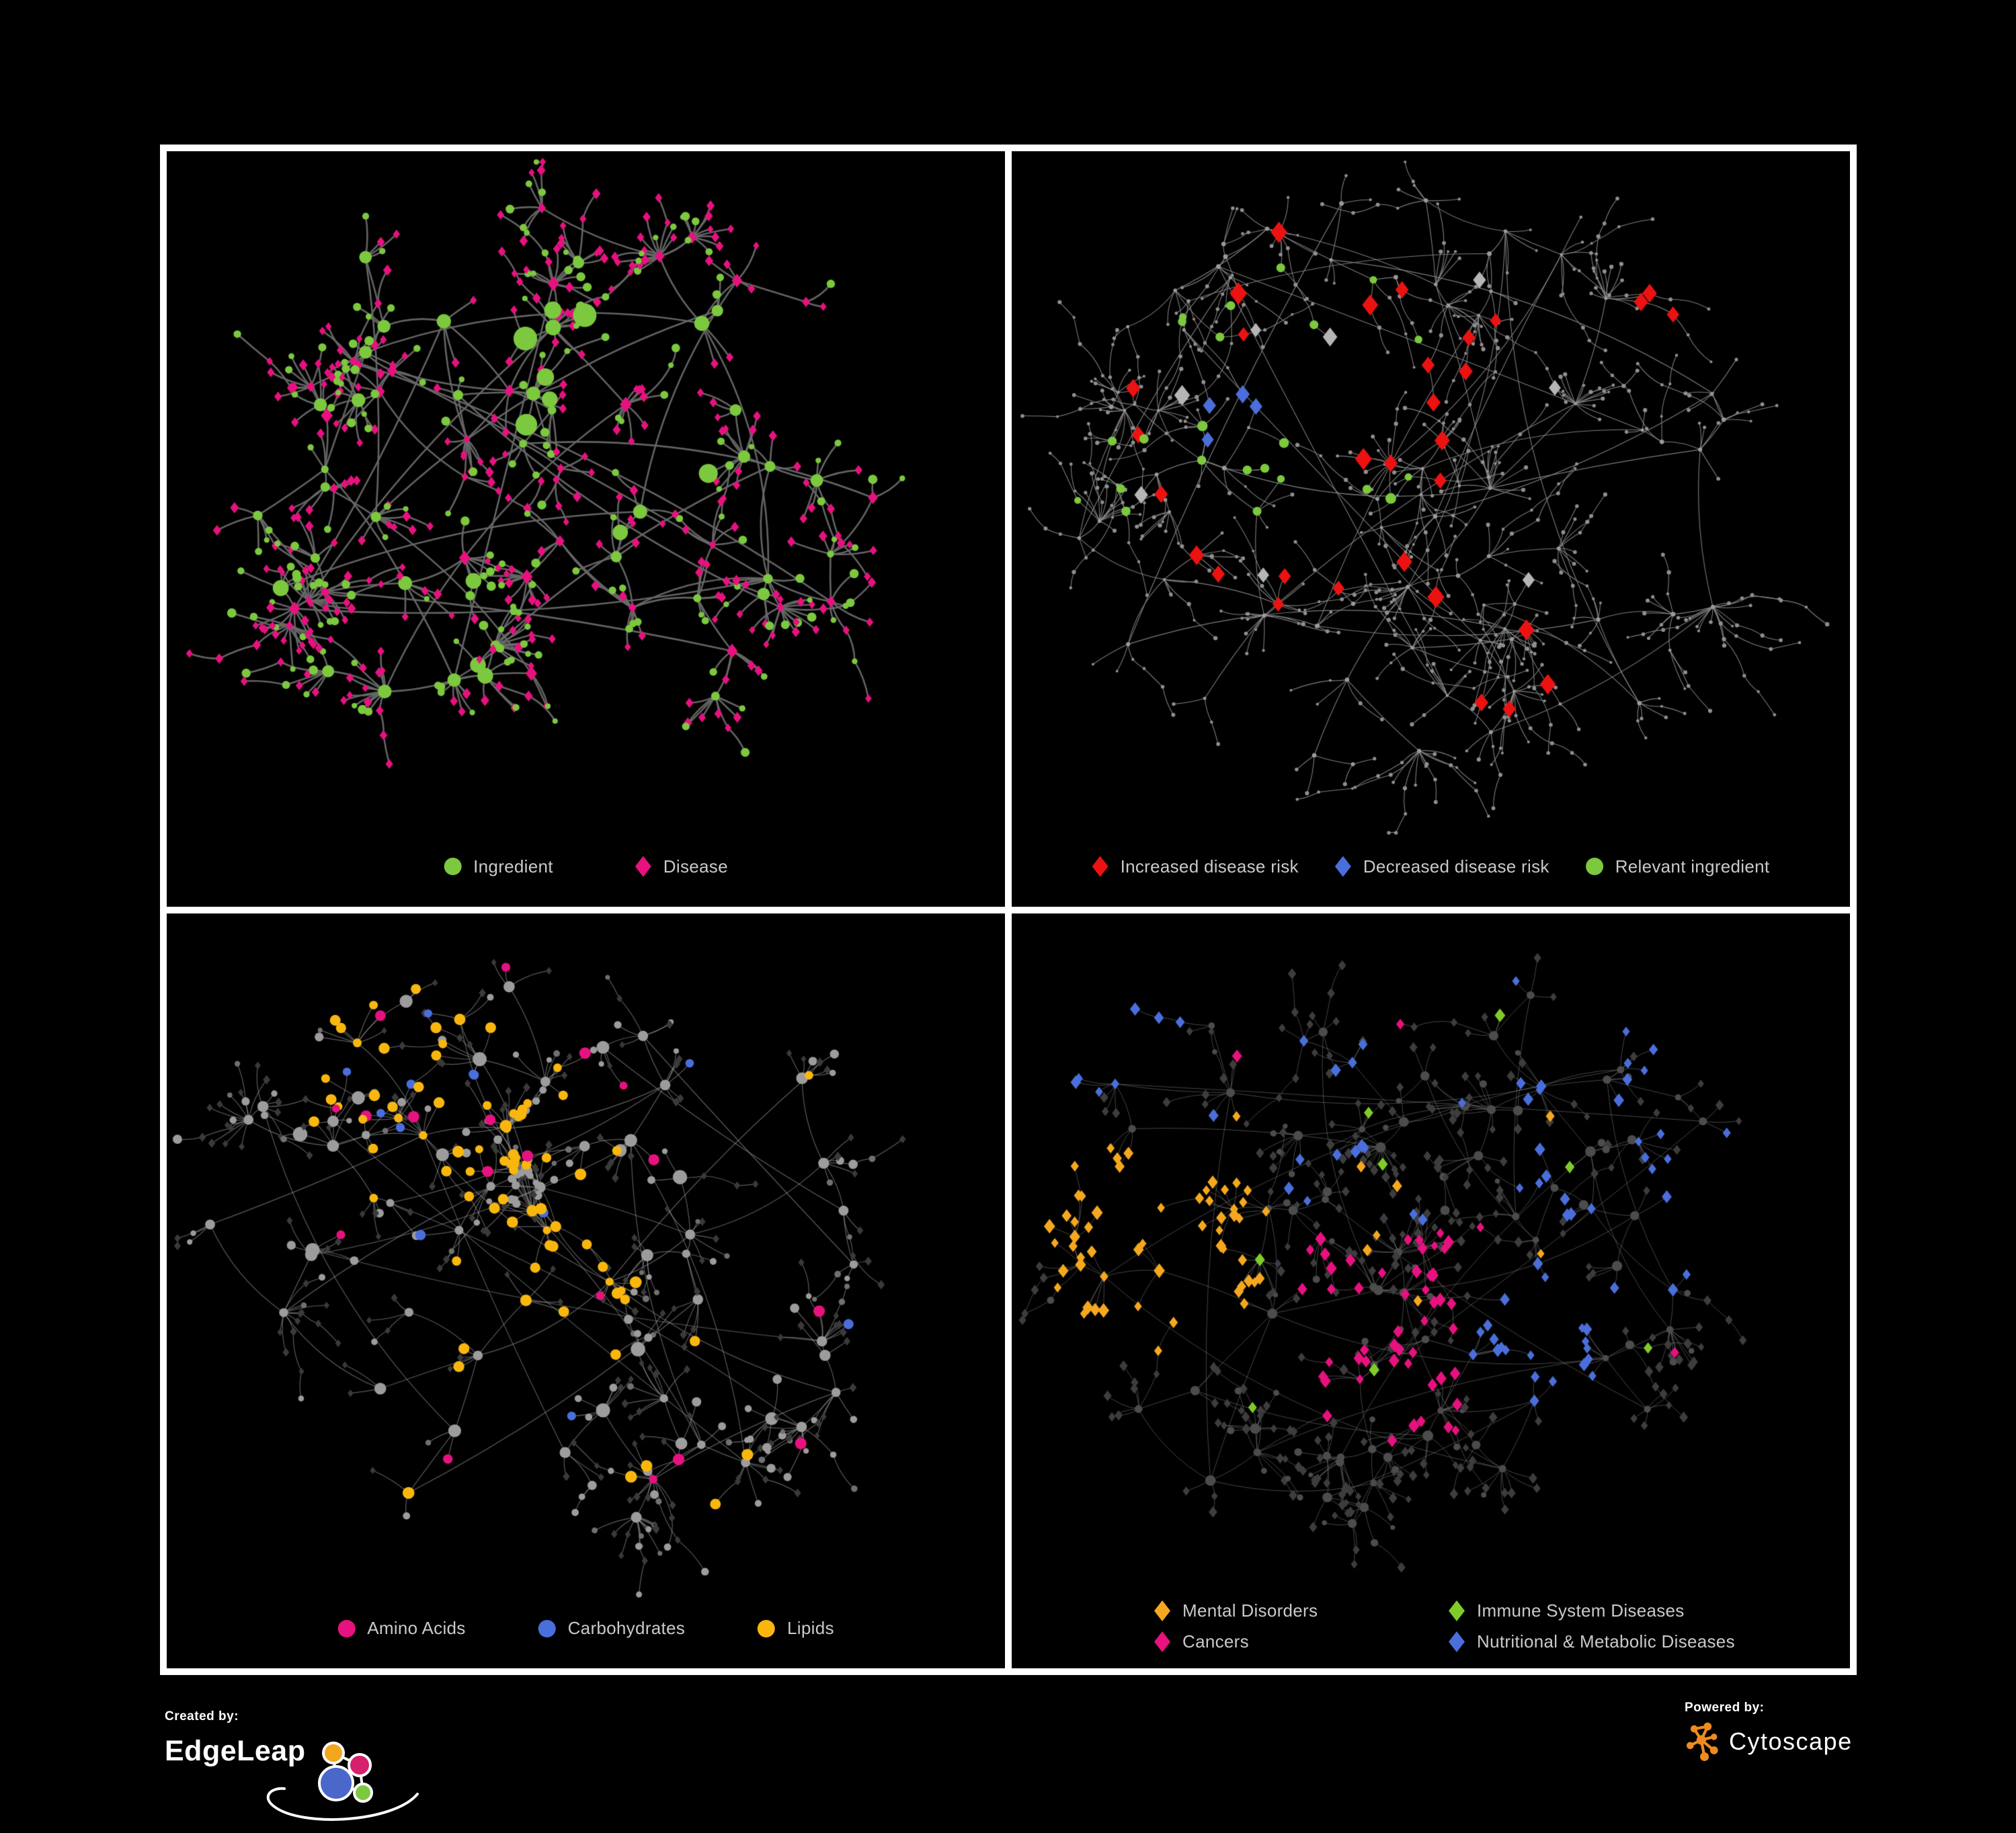  Describe the element at coordinates (345, 1772) in the screenshot. I see `edgeleap-logo-nodes` at that location.